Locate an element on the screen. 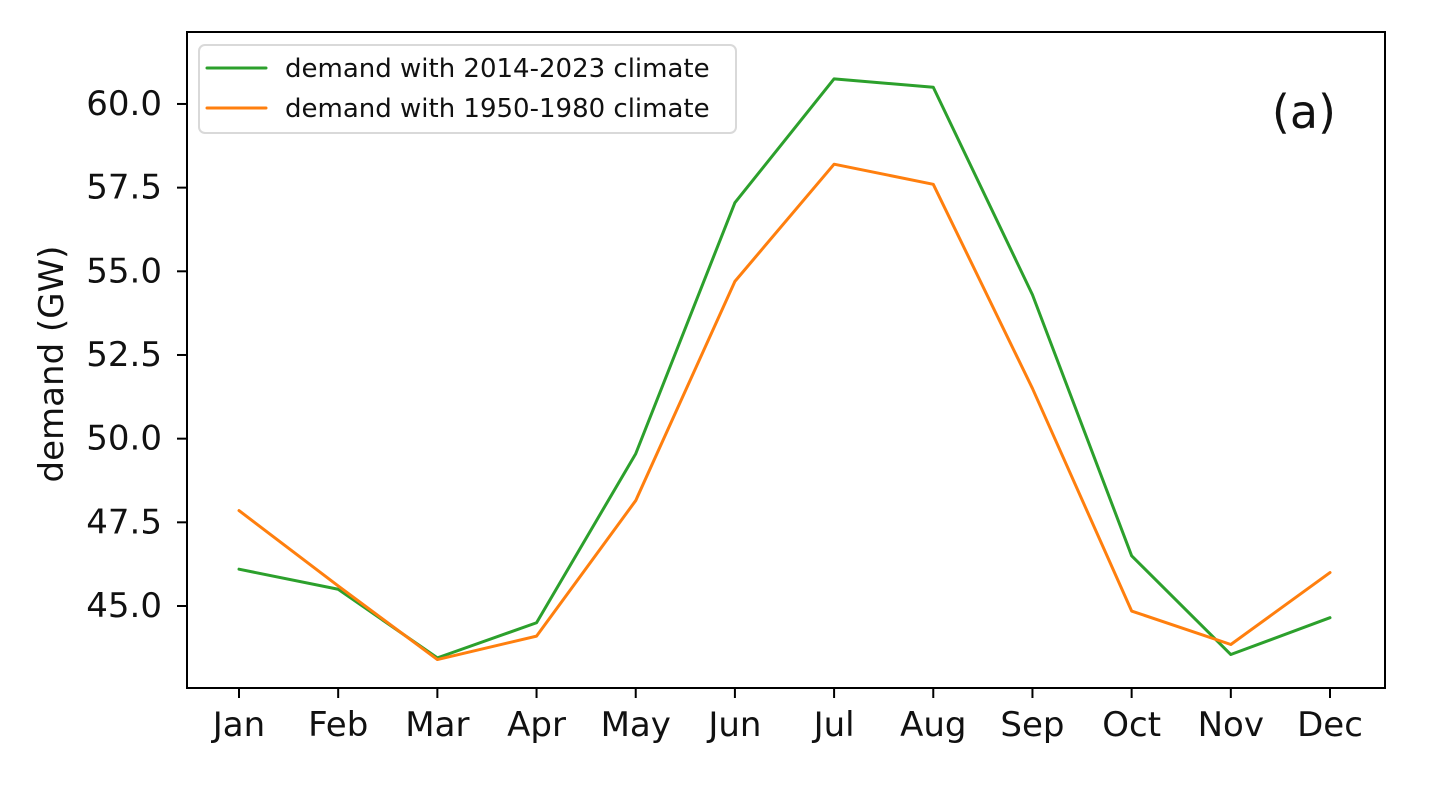 The width and height of the screenshot is (1456, 787). x-tick-label: Nov is located at coordinates (1231, 725).